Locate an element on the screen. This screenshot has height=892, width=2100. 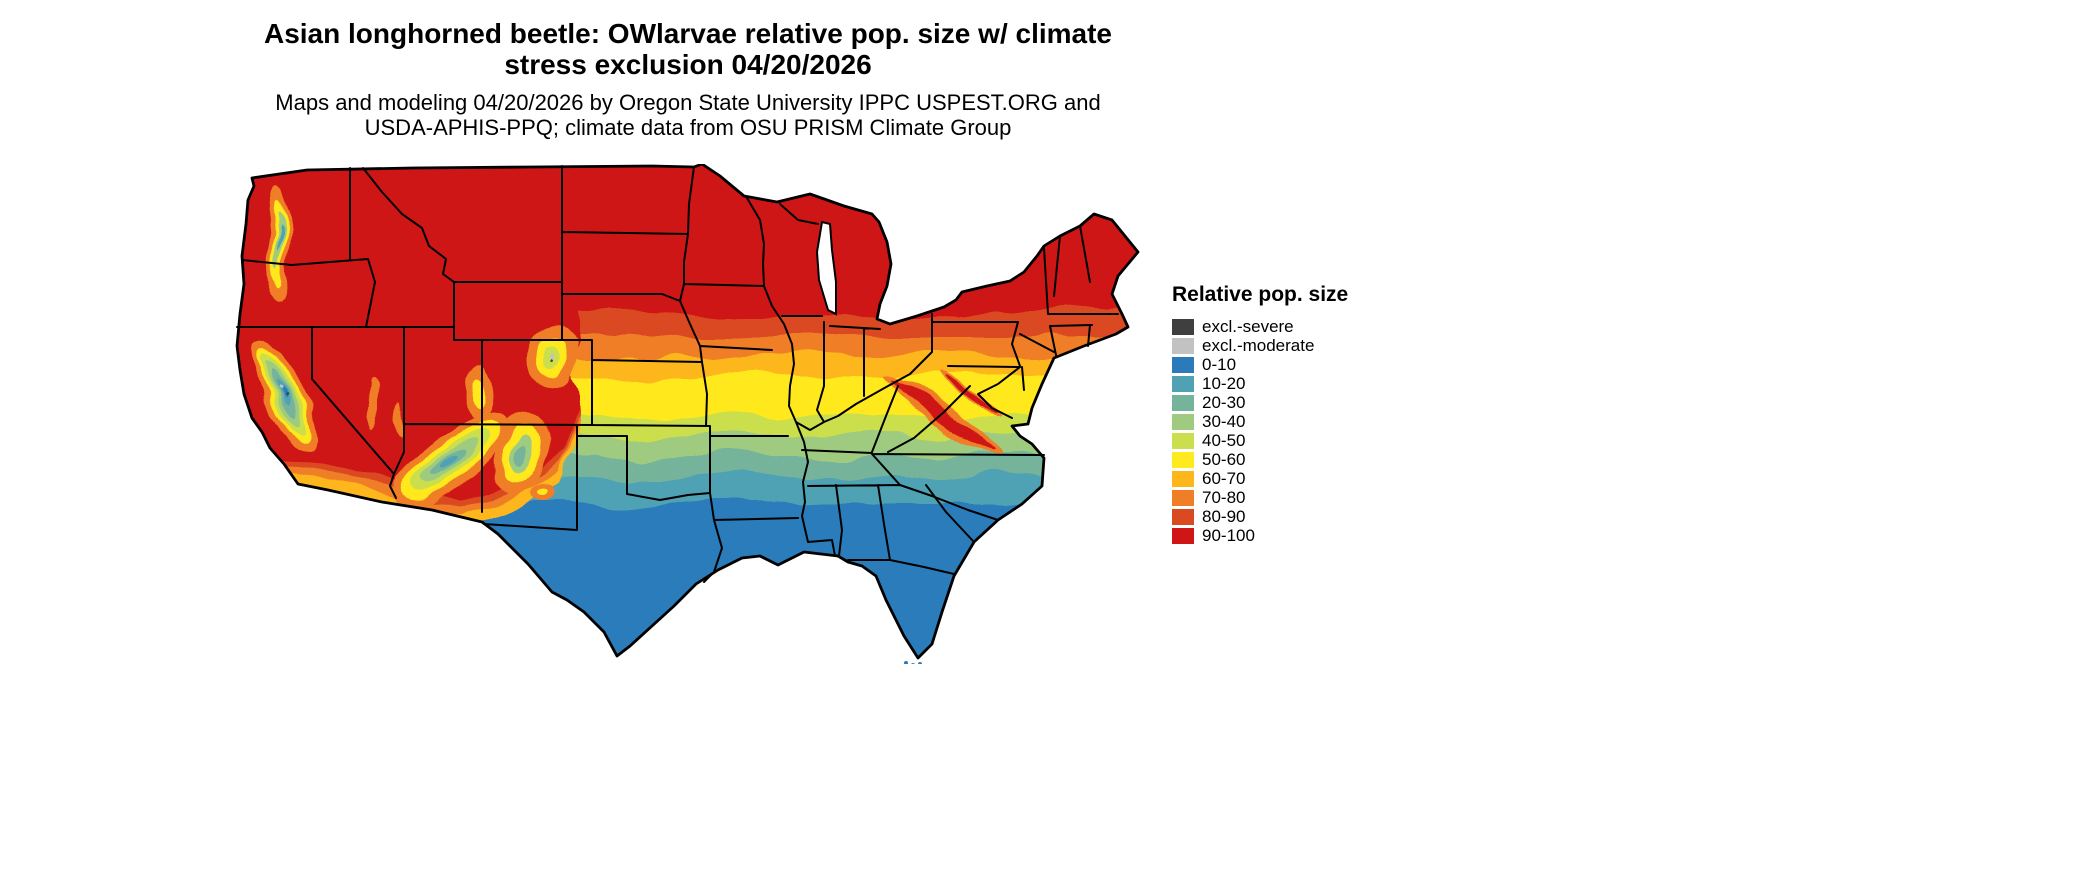
cascades-patch is located at coordinates (279, 239).